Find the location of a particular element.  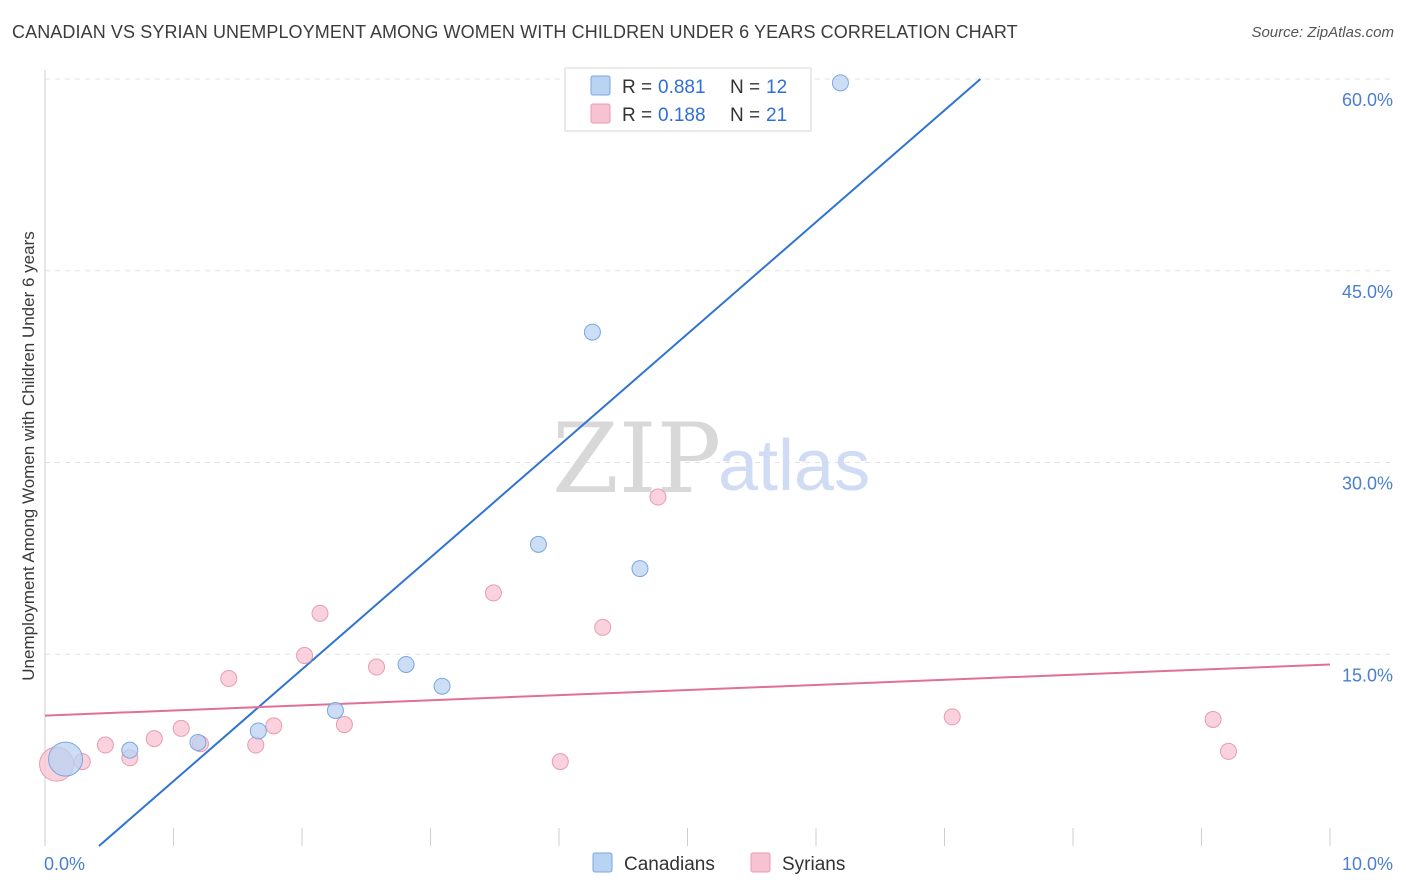

legend-r-label-syrians: R = is located at coordinates (637, 115).